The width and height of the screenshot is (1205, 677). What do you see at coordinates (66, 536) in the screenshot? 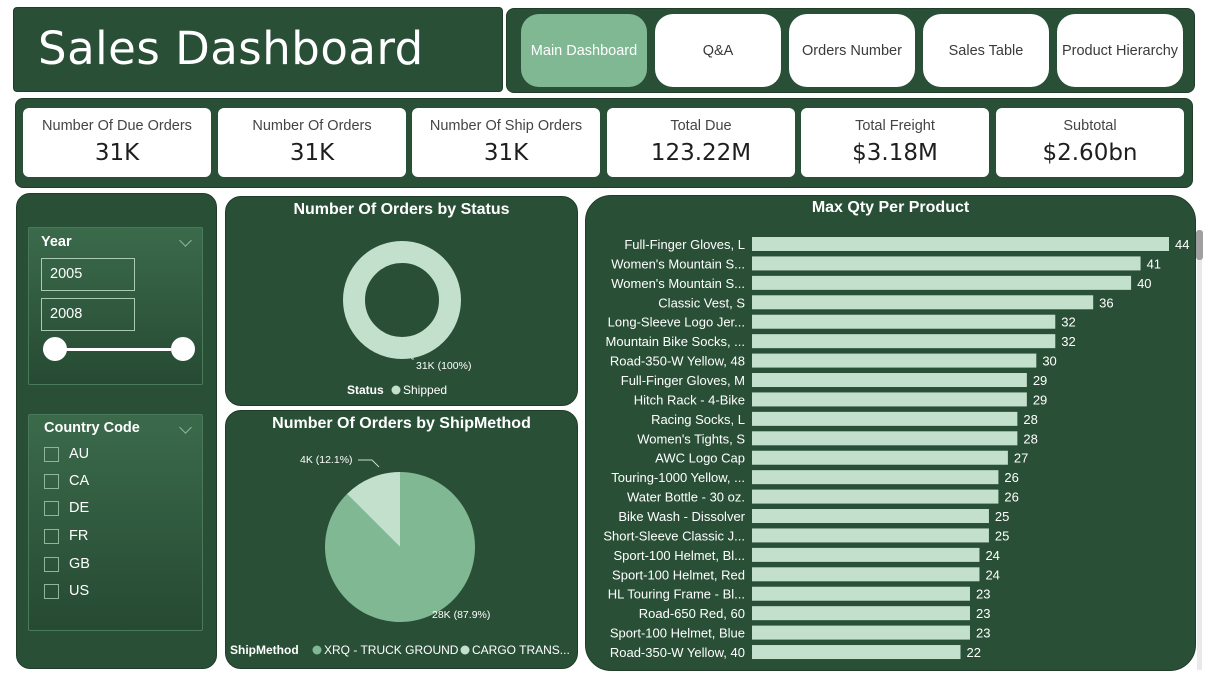
I see `country-option-fr: FR` at bounding box center [66, 536].